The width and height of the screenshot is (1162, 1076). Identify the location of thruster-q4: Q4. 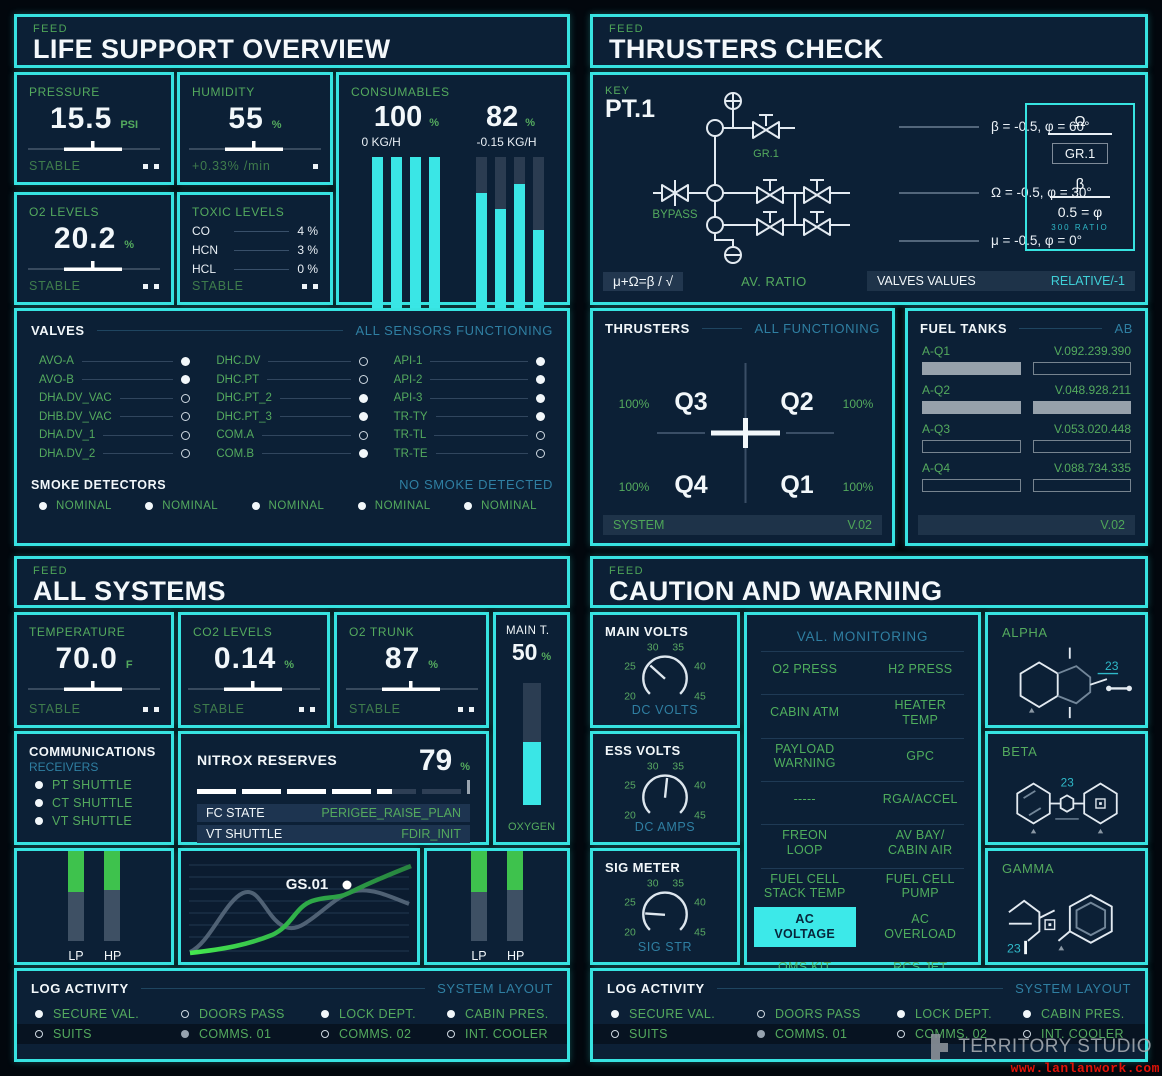
(691, 485).